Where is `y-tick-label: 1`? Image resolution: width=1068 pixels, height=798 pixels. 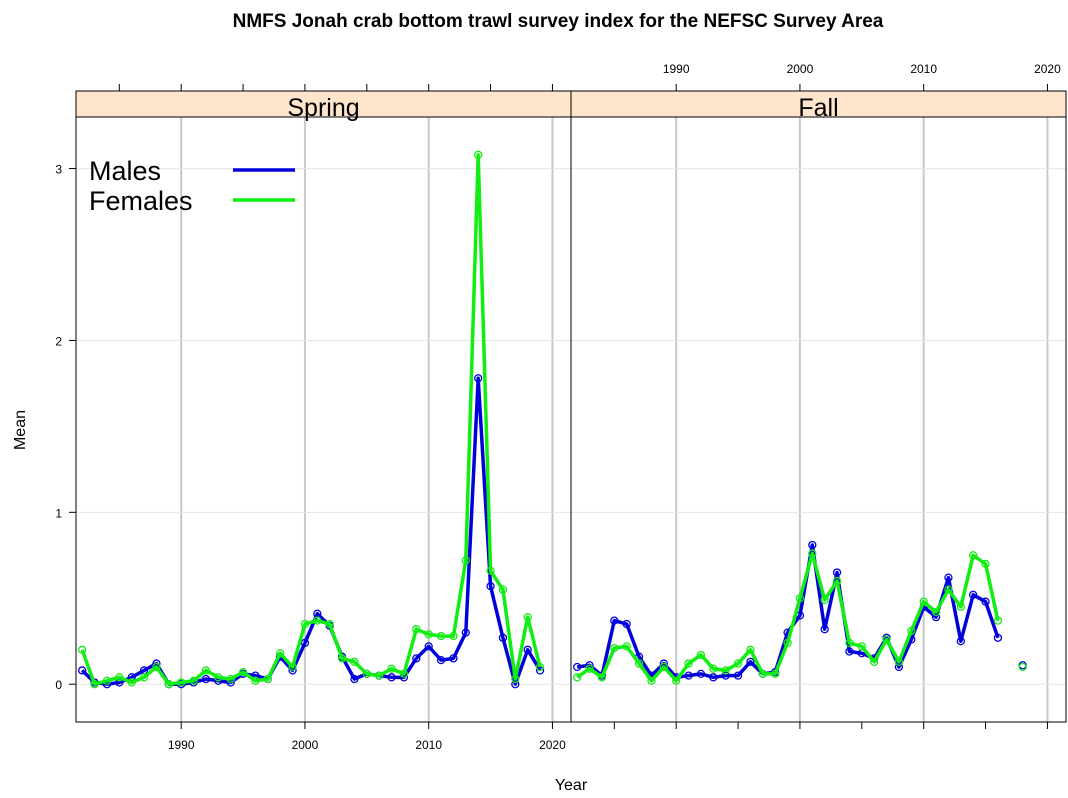
y-tick-label: 1 is located at coordinates (58, 513).